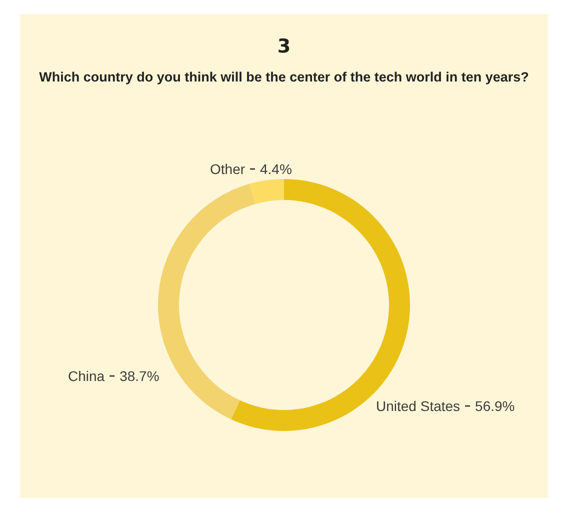 The height and width of the screenshot is (514, 569). What do you see at coordinates (284, 47) in the screenshot?
I see `chart-title: 3` at bounding box center [284, 47].